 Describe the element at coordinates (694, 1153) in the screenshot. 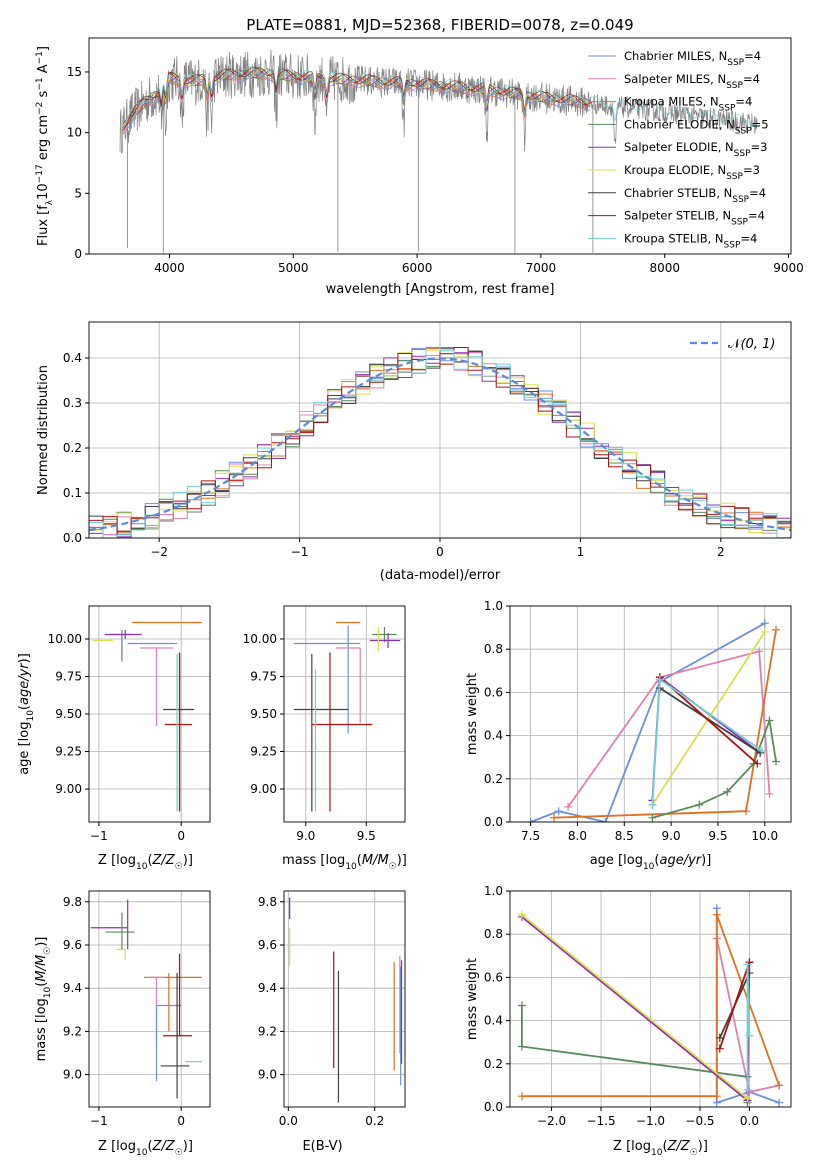

I see `label-part: ☉` at that location.